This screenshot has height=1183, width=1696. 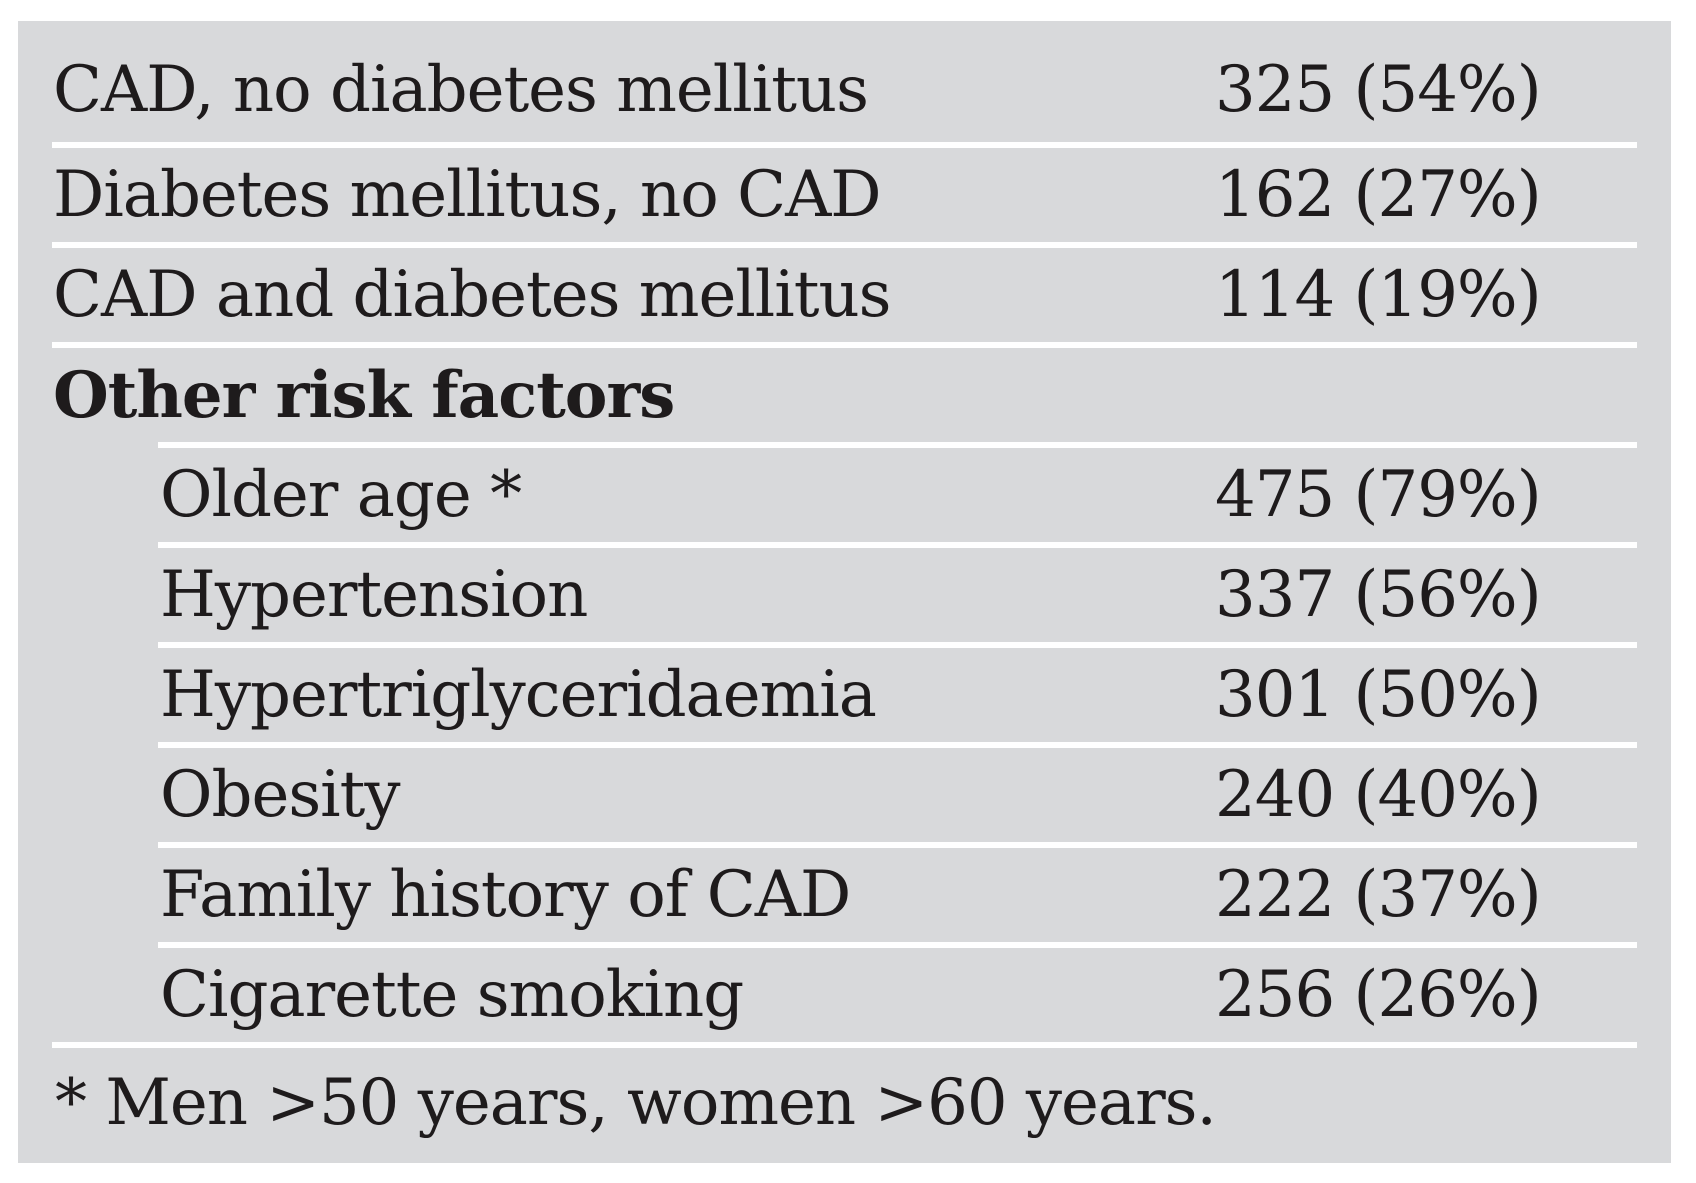 I want to click on row-label: Obesity, so click(x=280, y=795).